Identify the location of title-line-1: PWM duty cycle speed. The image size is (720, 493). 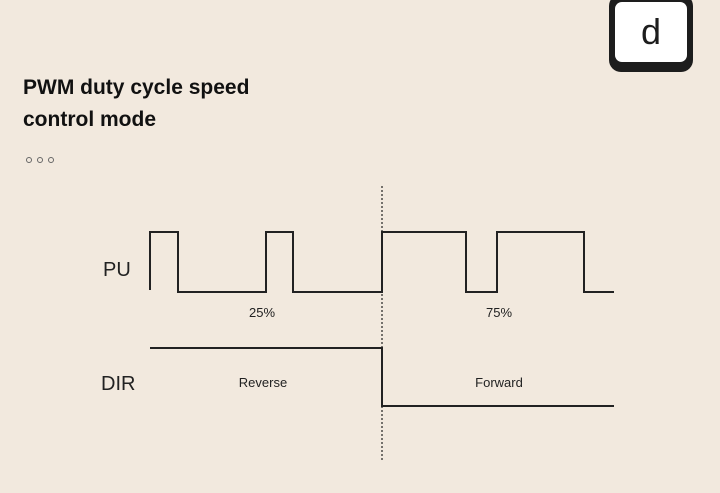
(136, 87).